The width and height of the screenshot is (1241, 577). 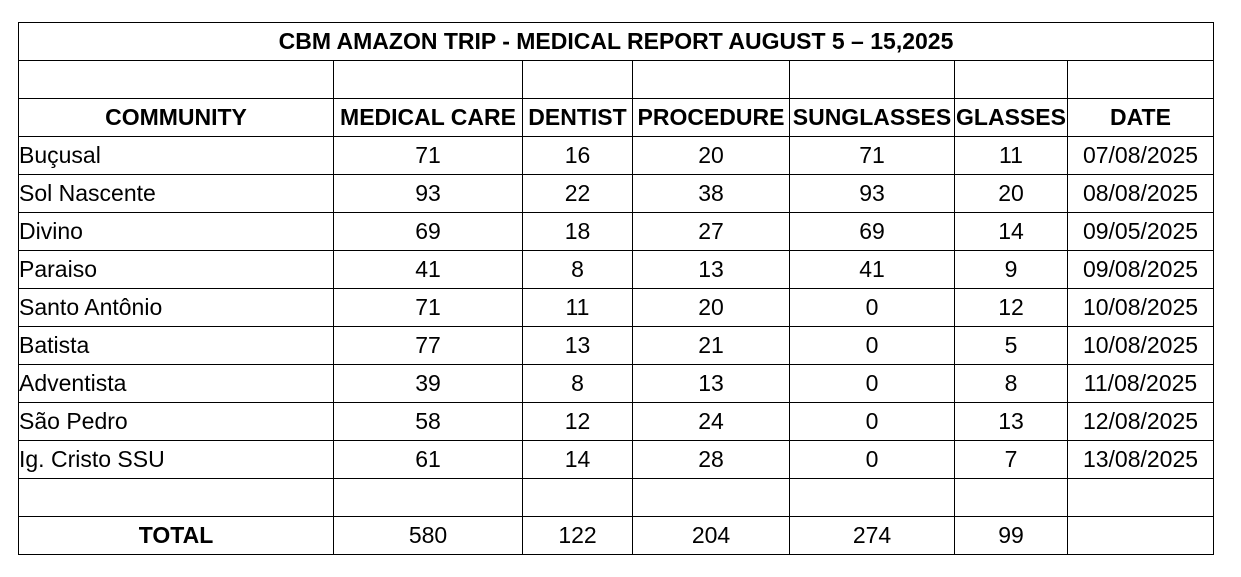 I want to click on medical-care-cell: 77, so click(x=428, y=345).